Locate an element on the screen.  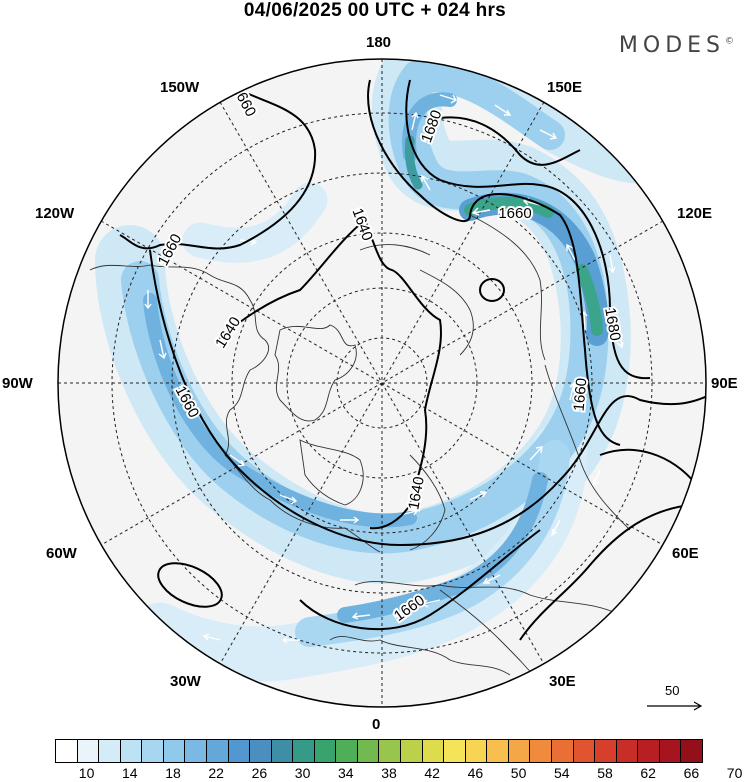
lon-label-120e: 120E is located at coordinates (695, 213).